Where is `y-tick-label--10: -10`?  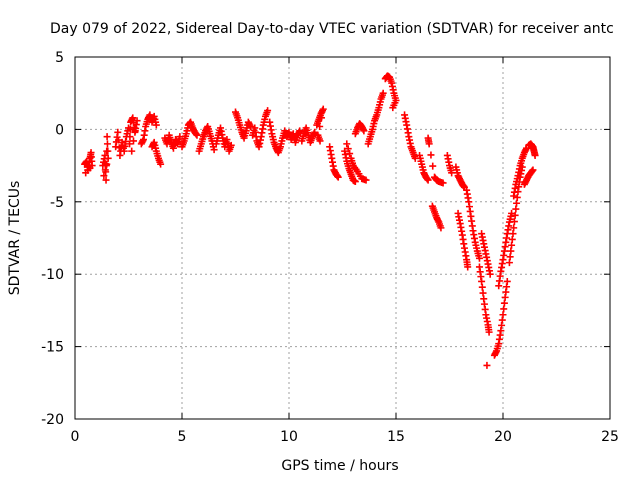 y-tick-label--10: -10 is located at coordinates (52, 275).